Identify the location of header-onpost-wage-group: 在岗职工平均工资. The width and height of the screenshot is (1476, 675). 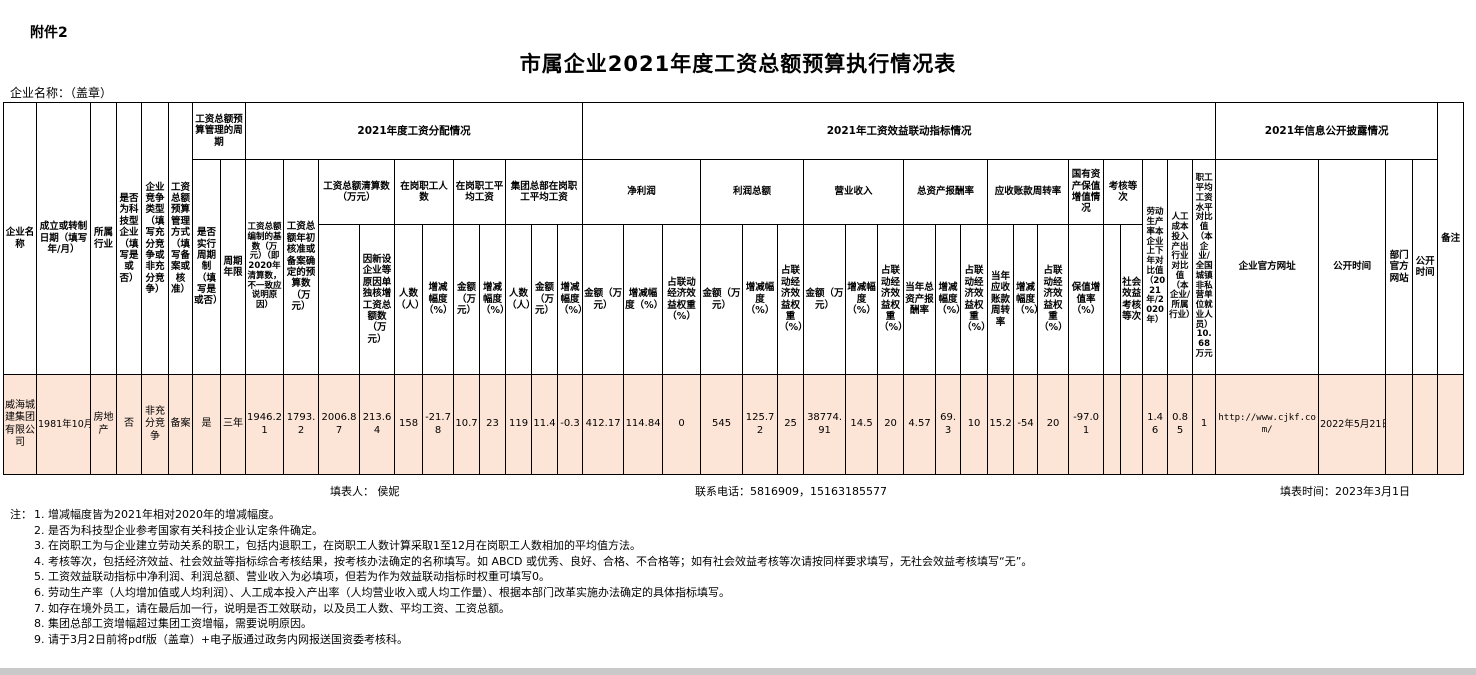
(480, 192).